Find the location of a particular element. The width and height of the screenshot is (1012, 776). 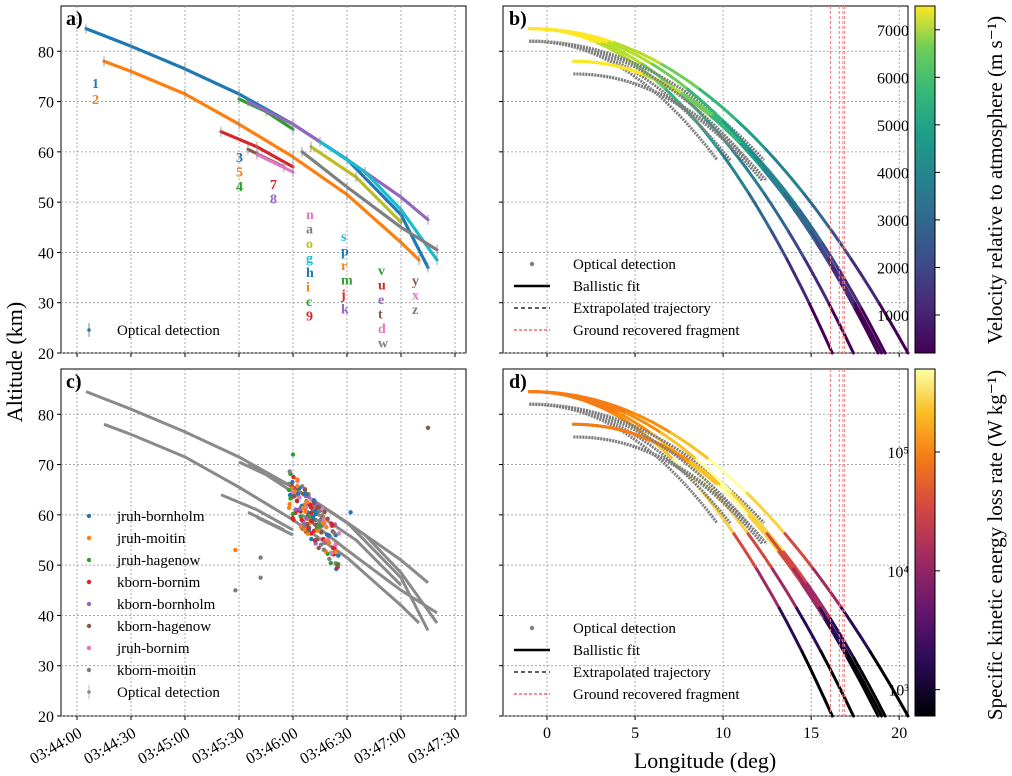

fragment-label: o is located at coordinates (309, 244).